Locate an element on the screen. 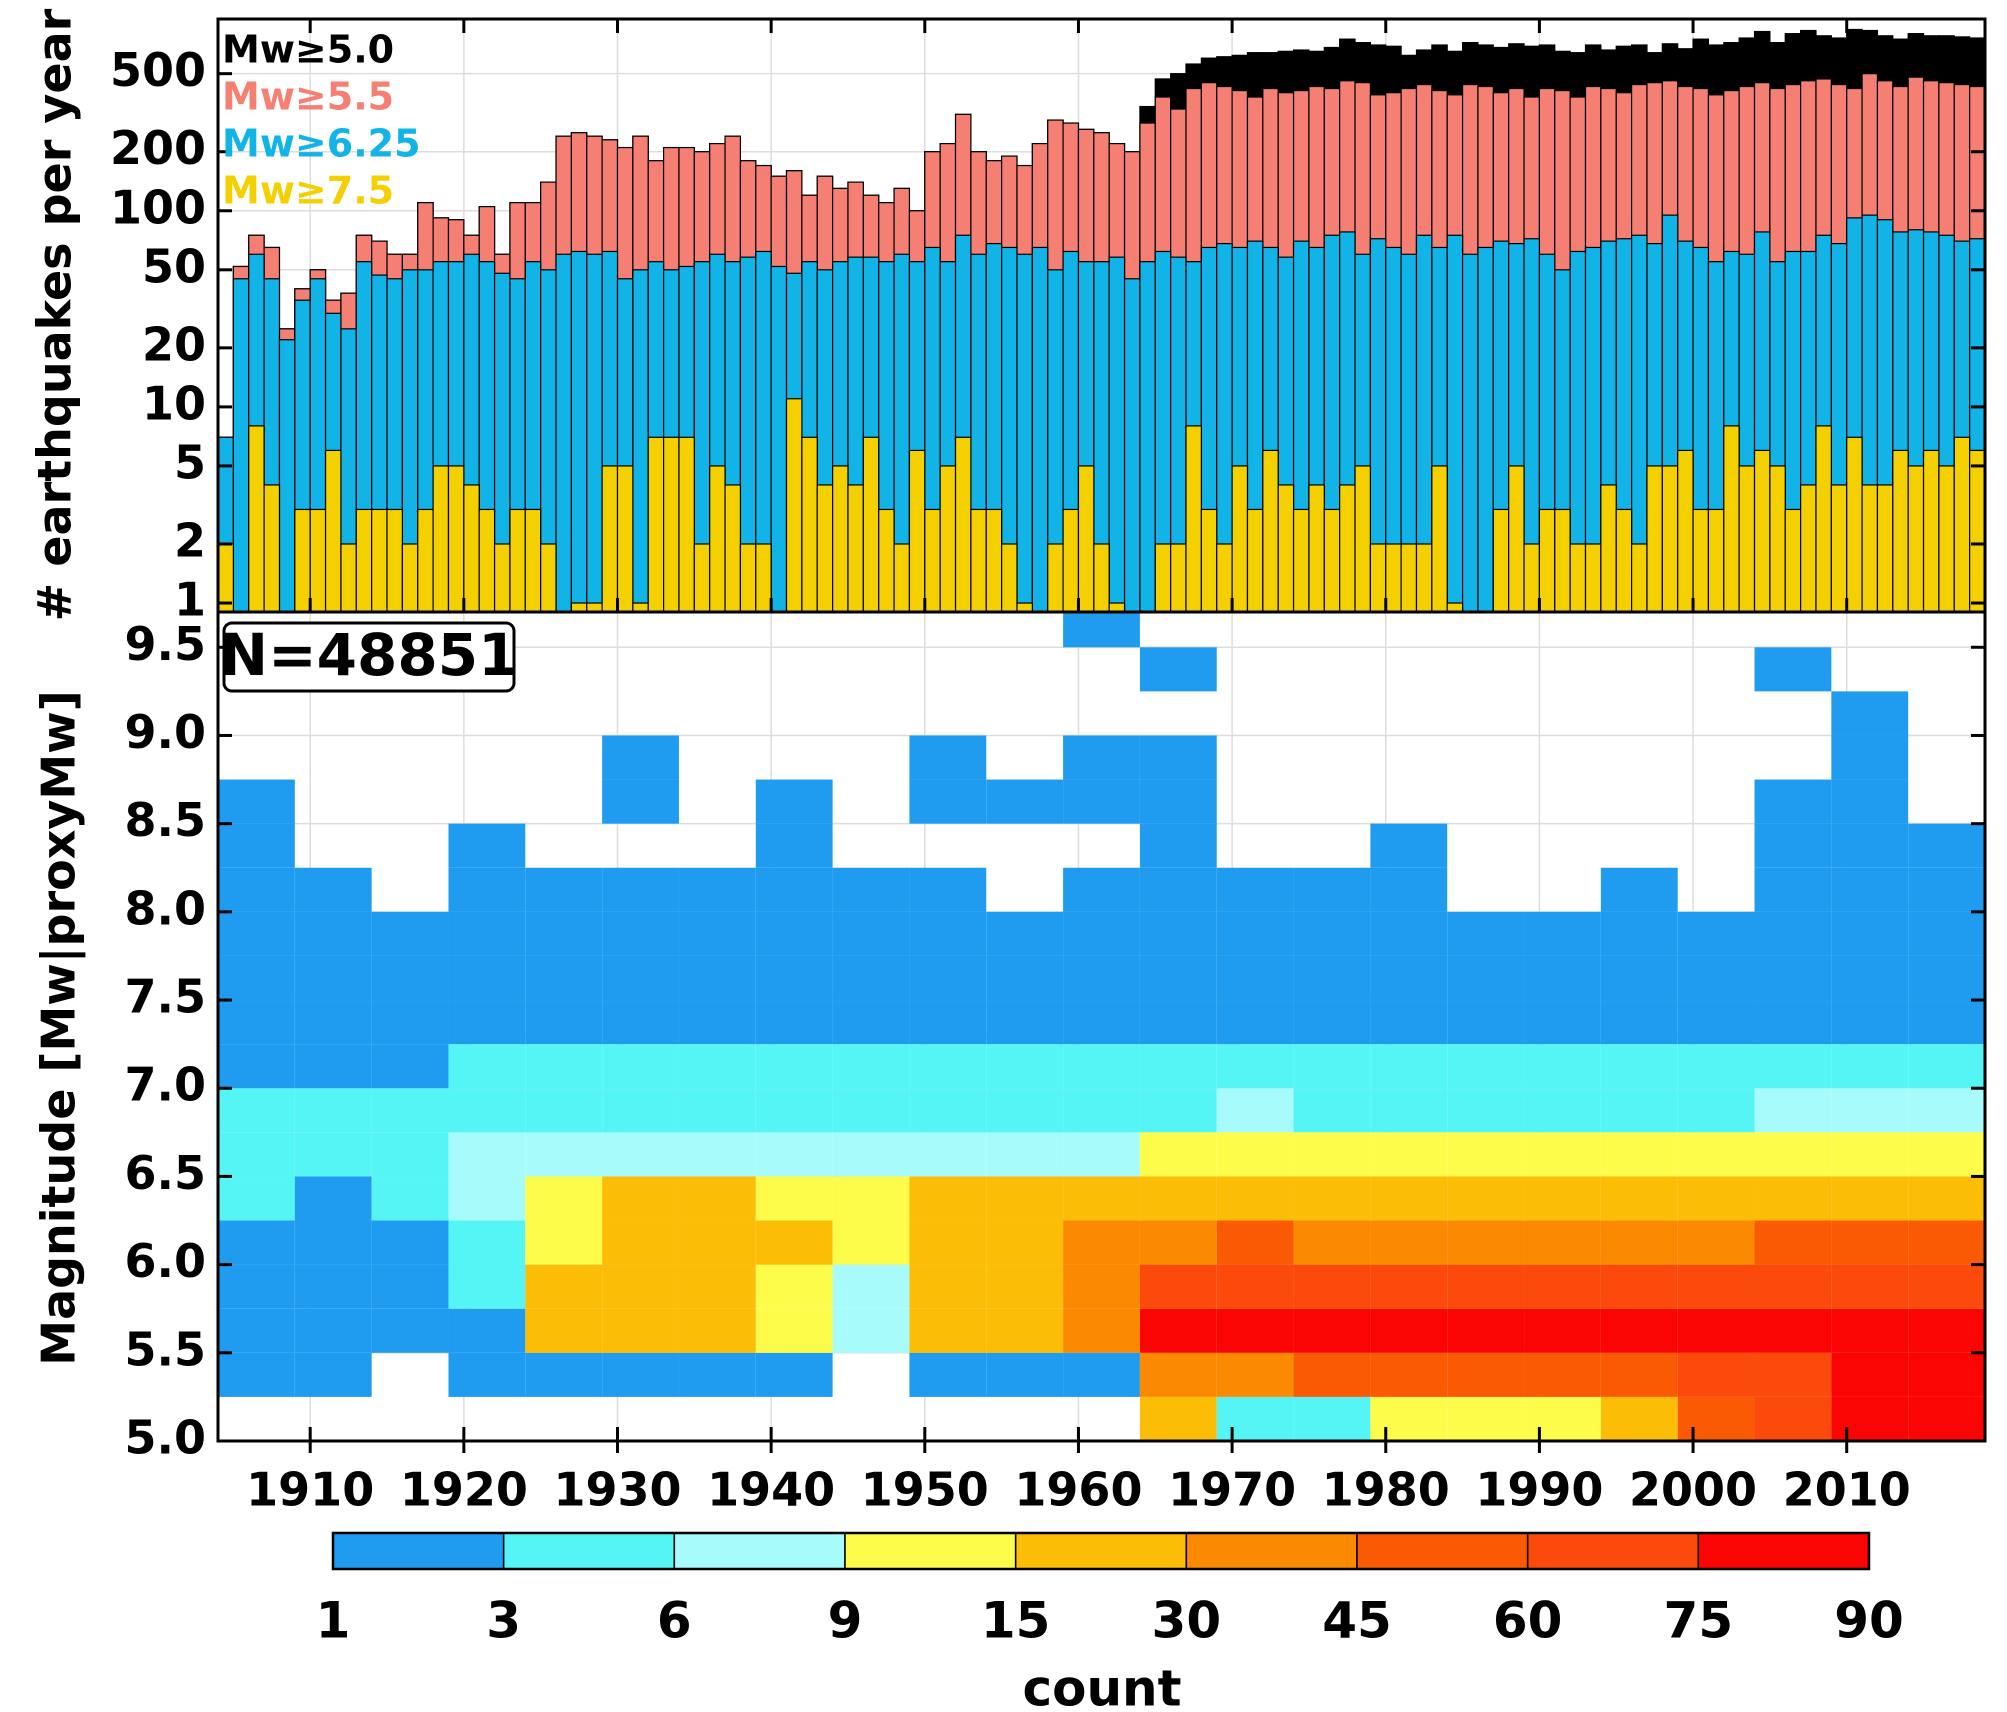 Image resolution: width=2007 pixels, height=1712 pixels. y-tick-label: 2 is located at coordinates (190, 540).